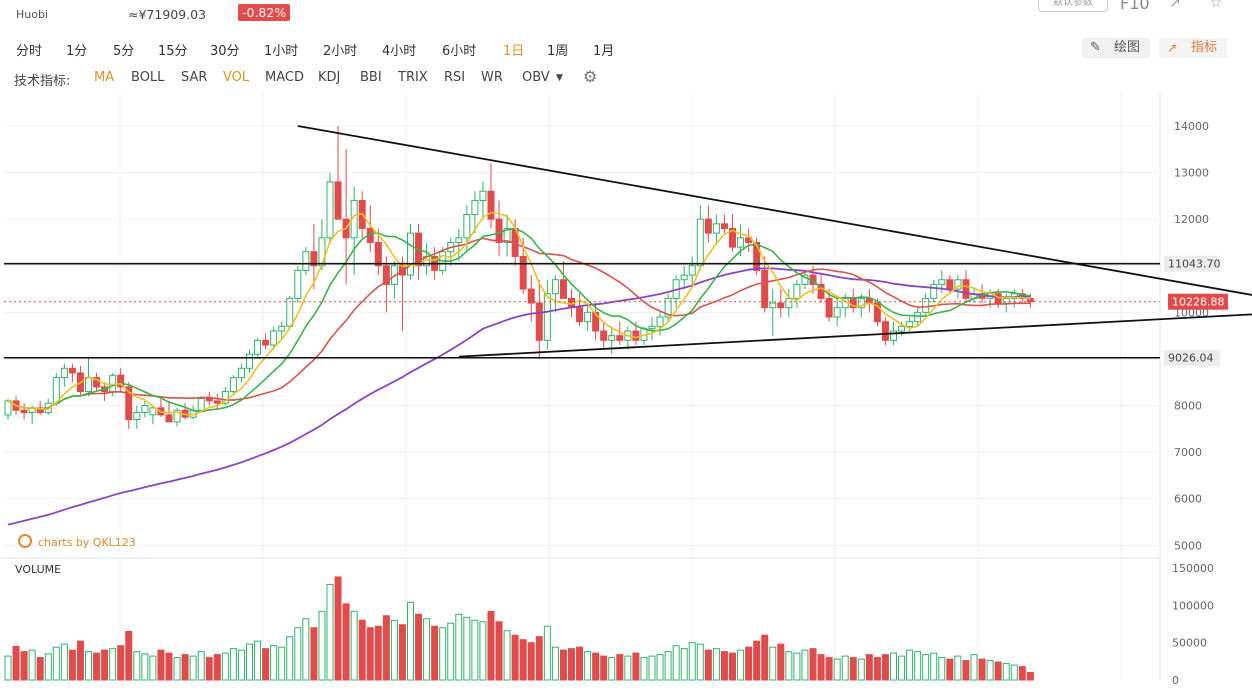 The width and height of the screenshot is (1252, 690). What do you see at coordinates (1175, 5) in the screenshot?
I see `fullscreen-icon: ↗` at bounding box center [1175, 5].